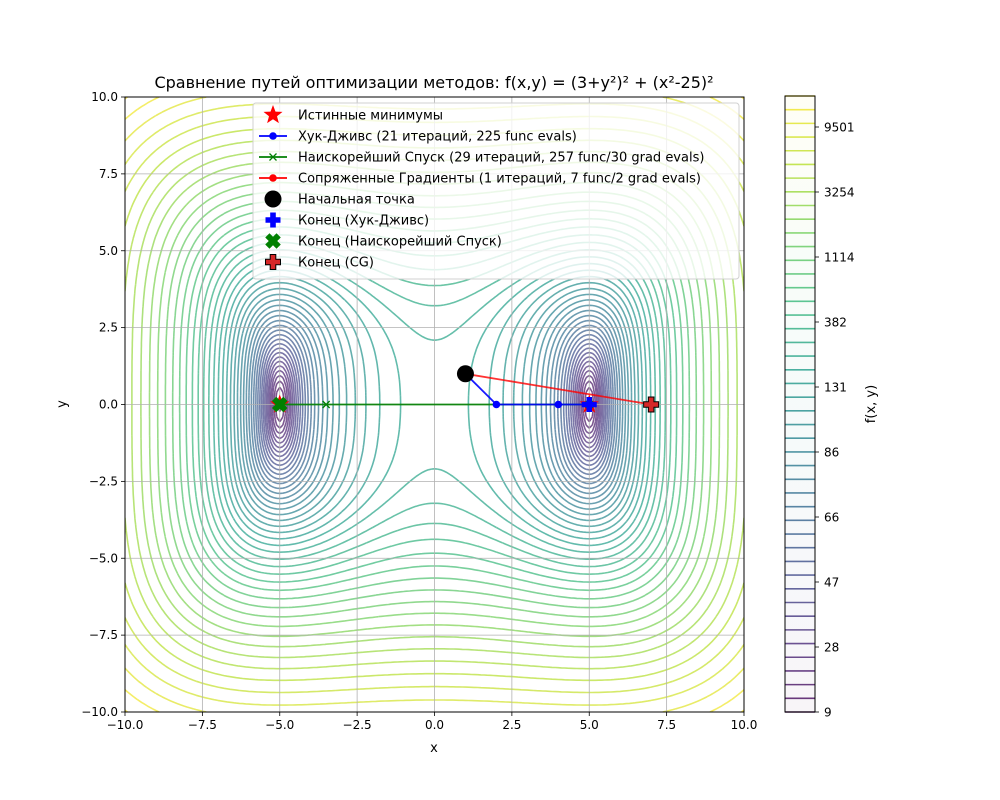 The width and height of the screenshot is (1000, 800). What do you see at coordinates (357, 725) in the screenshot?
I see `x-tick-label: −2.5` at bounding box center [357, 725].